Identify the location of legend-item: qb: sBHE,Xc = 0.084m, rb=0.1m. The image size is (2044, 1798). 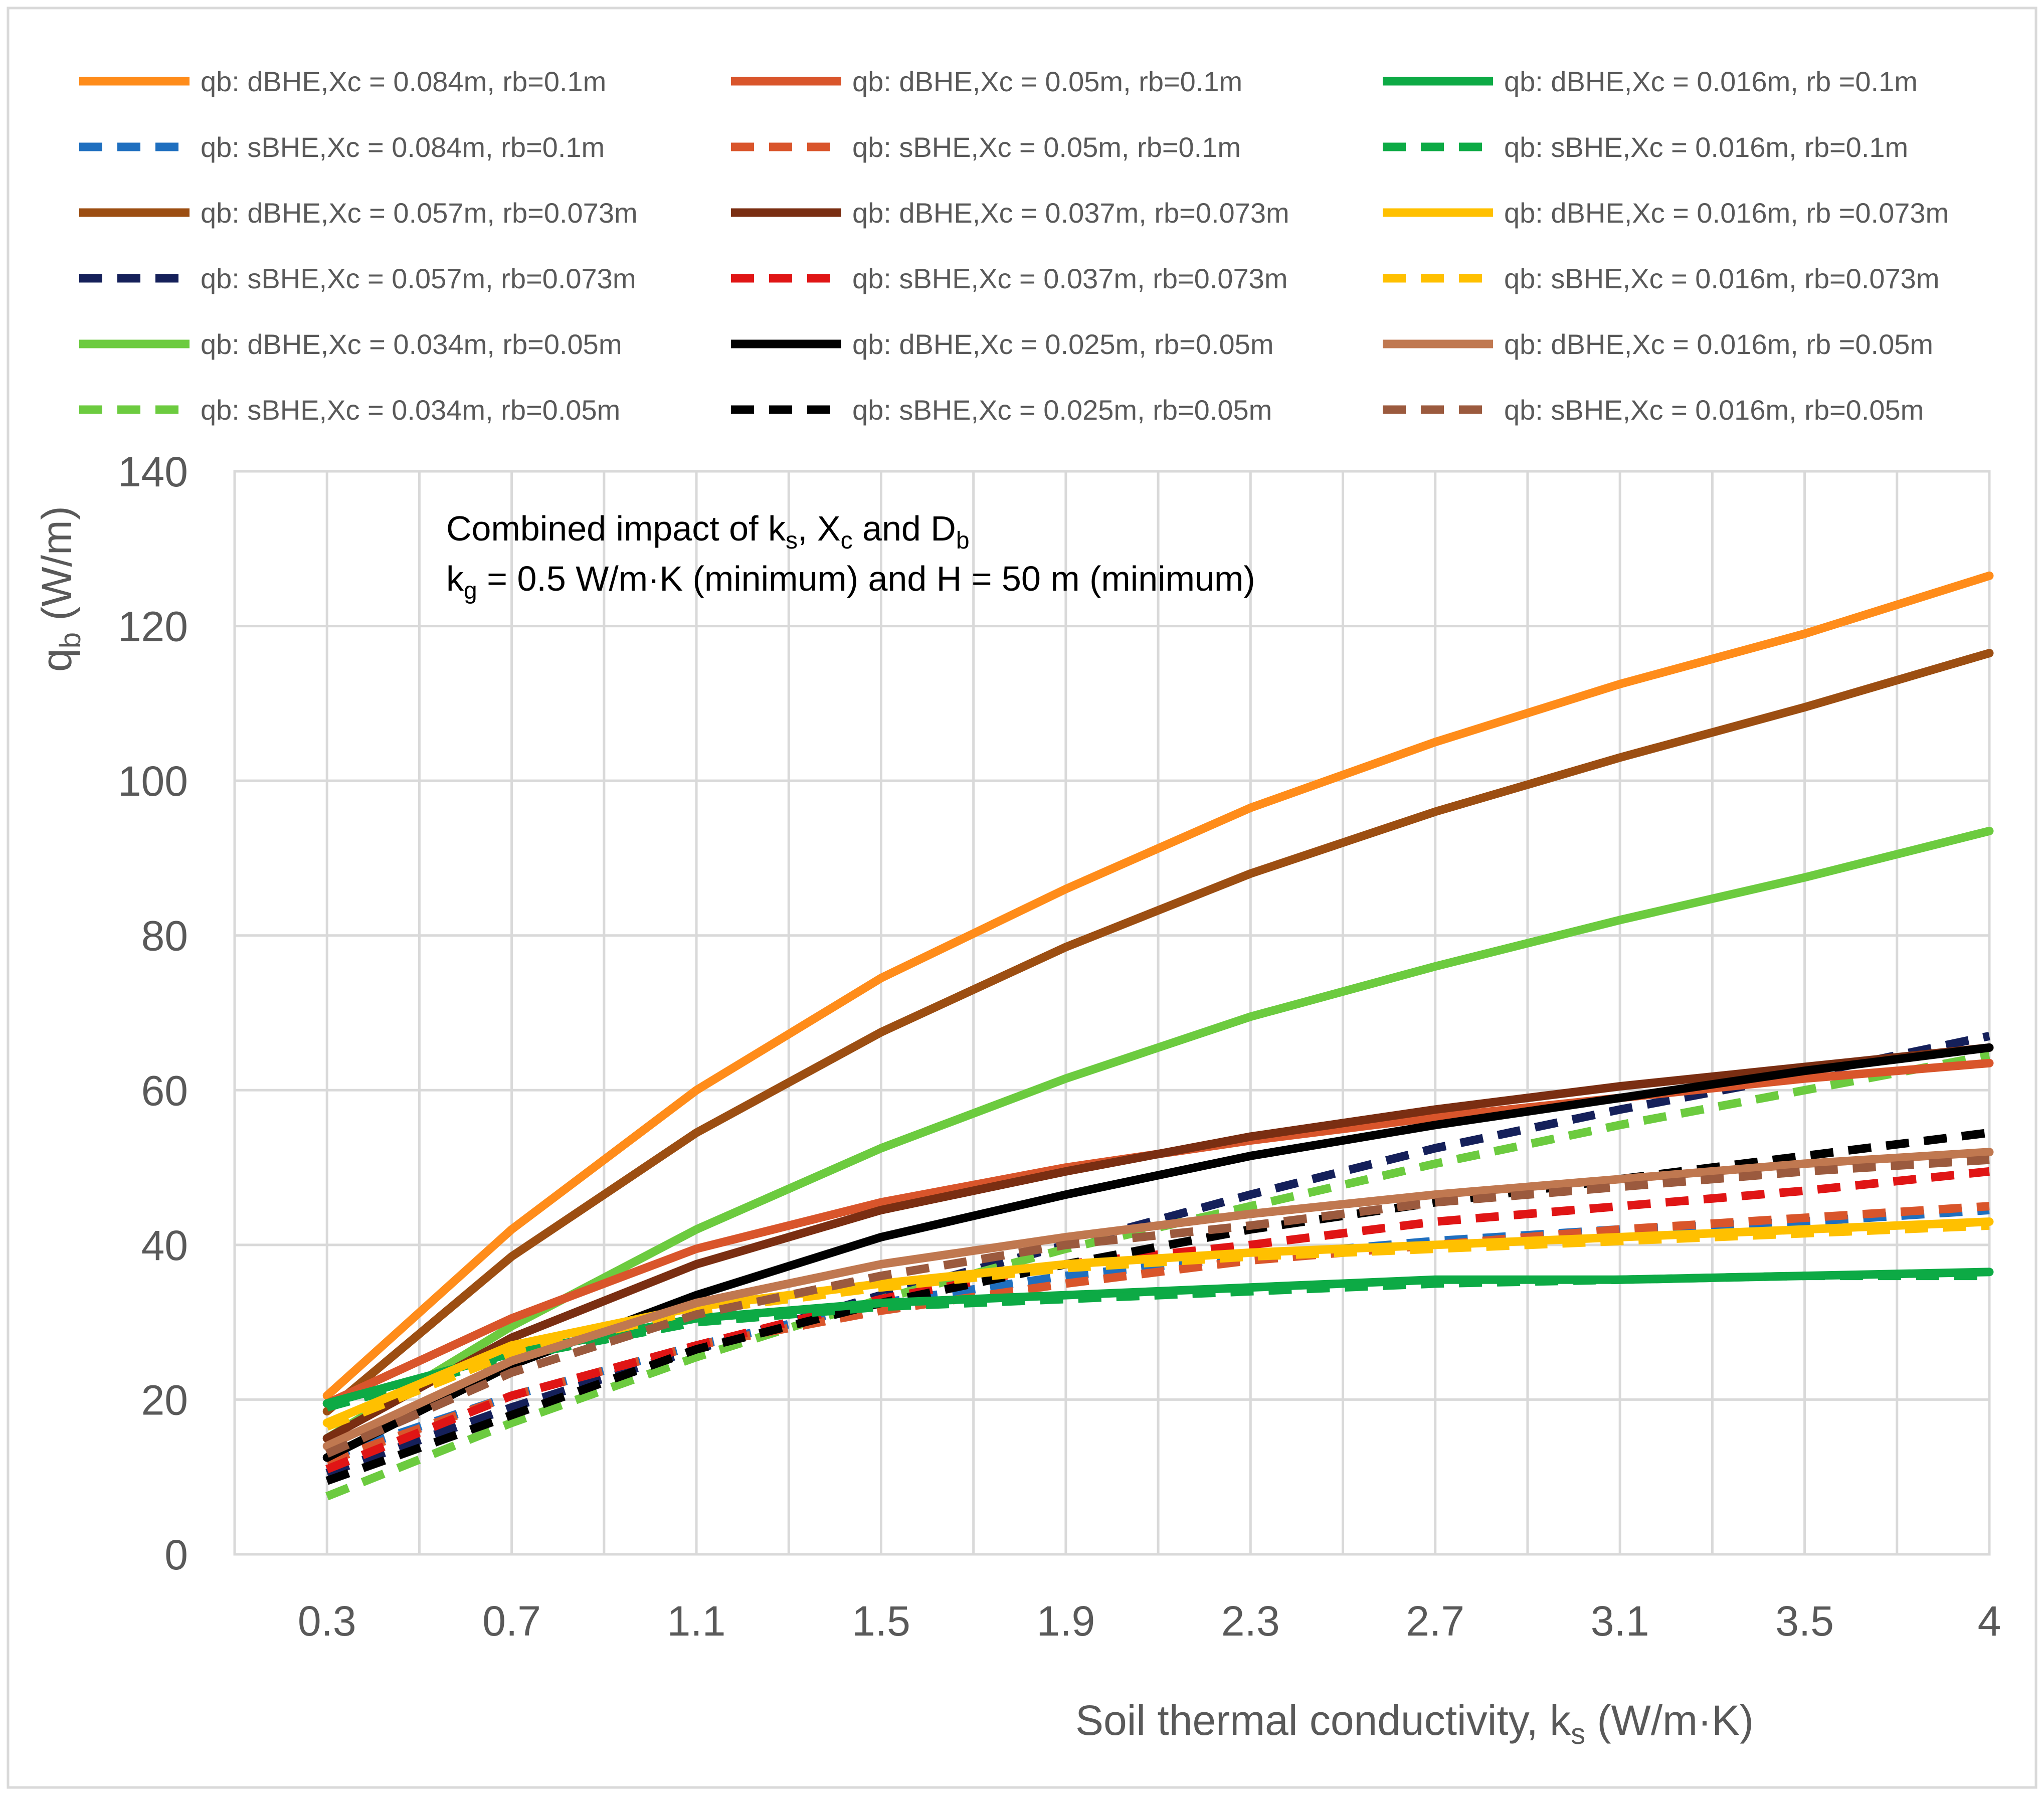
(342, 147).